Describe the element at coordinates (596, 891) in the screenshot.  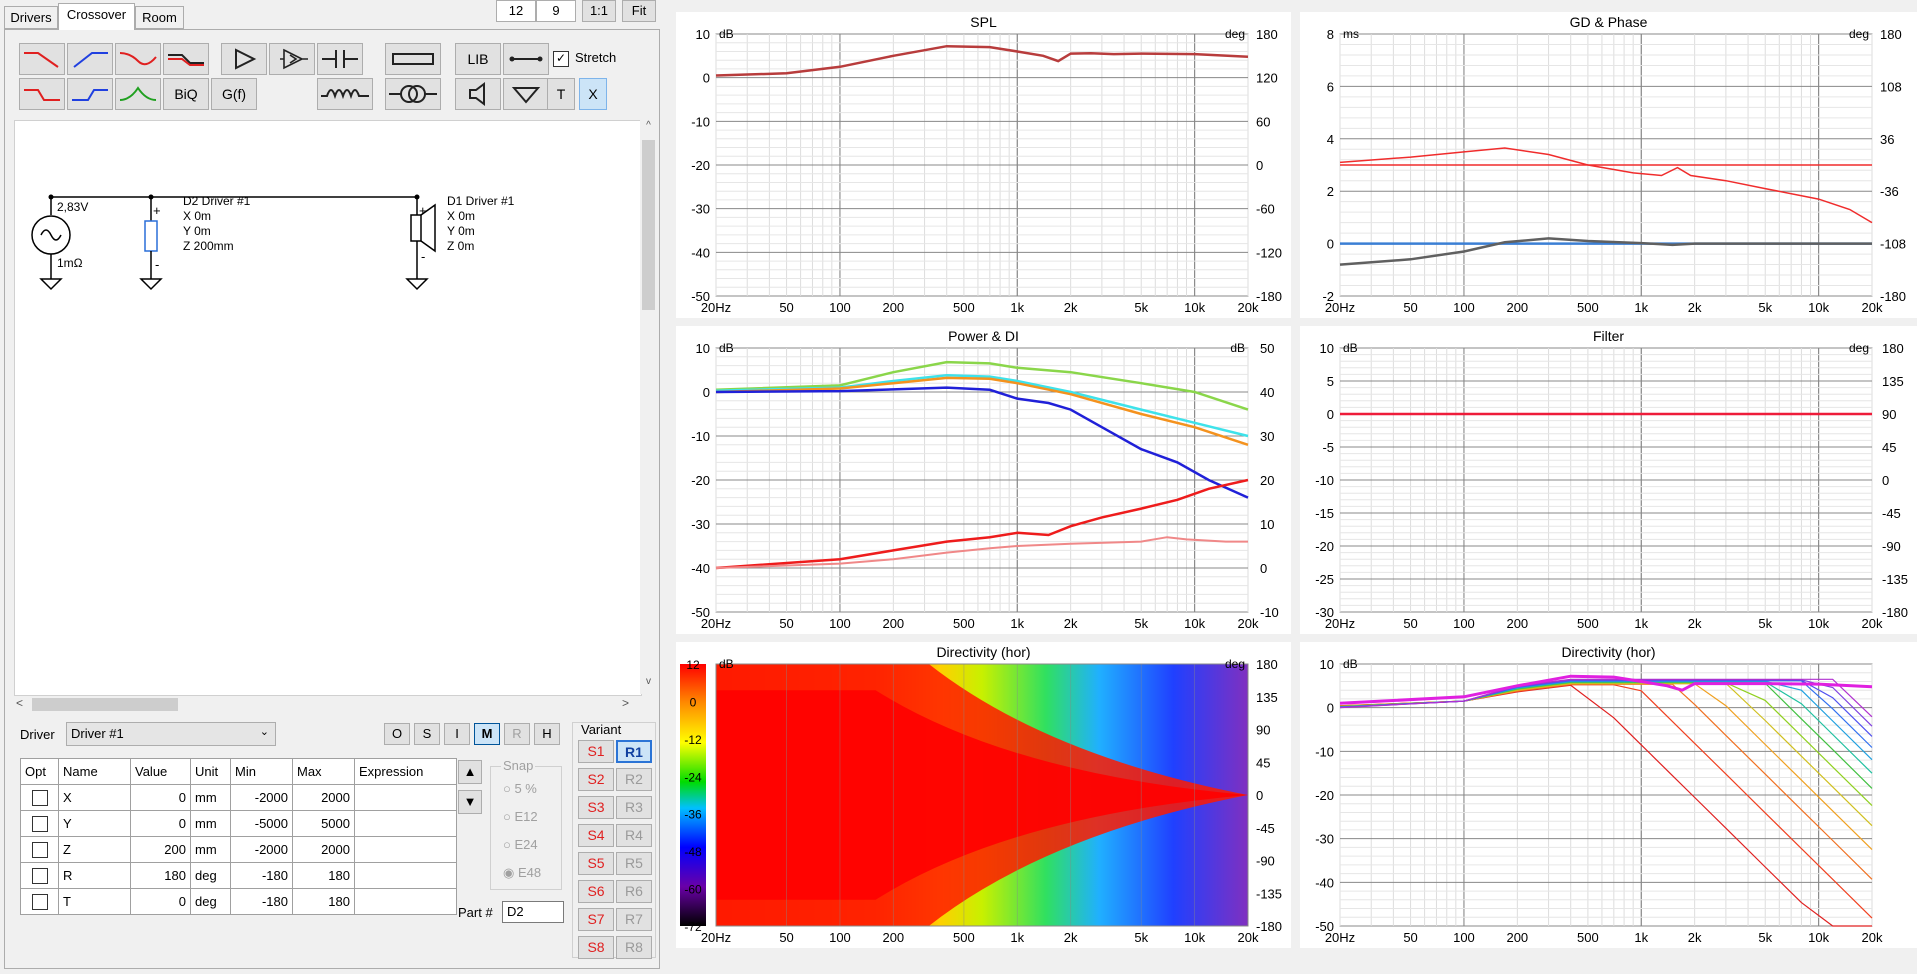
I see `variant-s-button: S6` at that location.